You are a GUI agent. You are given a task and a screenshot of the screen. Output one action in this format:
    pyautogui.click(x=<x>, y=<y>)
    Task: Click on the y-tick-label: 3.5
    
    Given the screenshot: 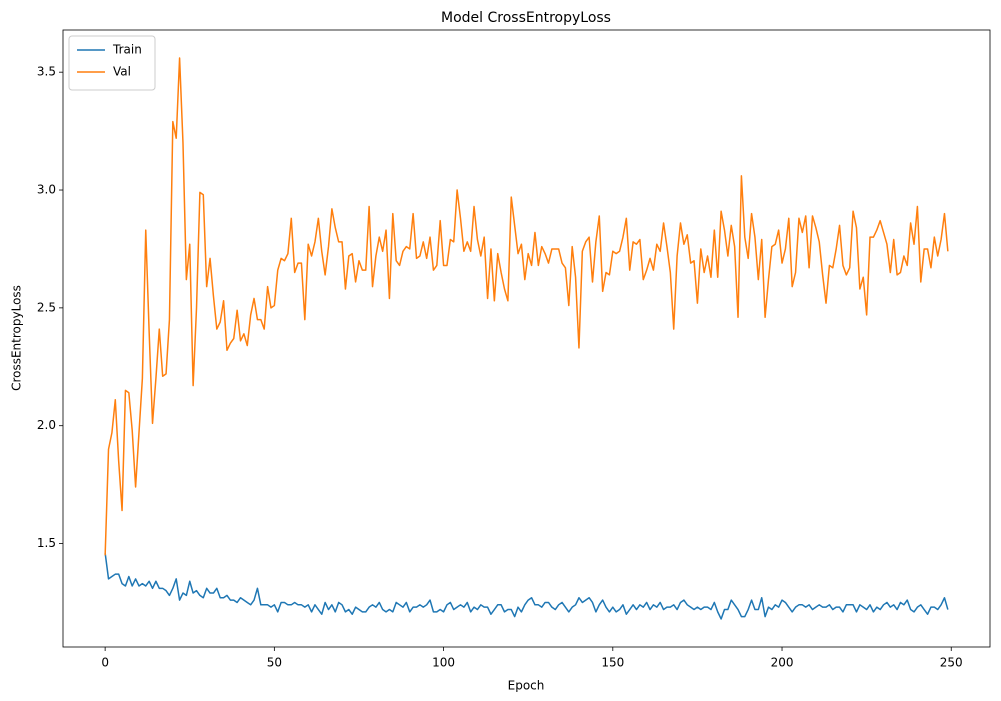 What is the action you would take?
    pyautogui.click(x=46, y=72)
    